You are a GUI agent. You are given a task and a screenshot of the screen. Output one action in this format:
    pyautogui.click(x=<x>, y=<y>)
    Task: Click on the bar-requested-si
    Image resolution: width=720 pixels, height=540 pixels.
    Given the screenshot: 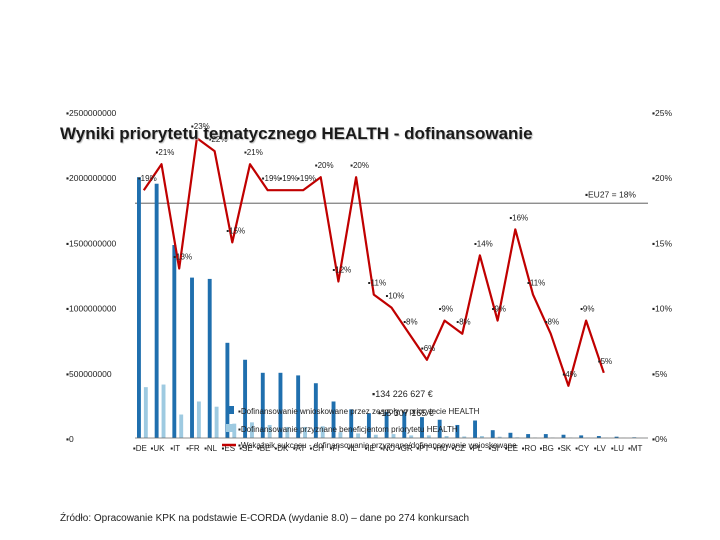 What is the action you would take?
    pyautogui.click(x=492, y=434)
    